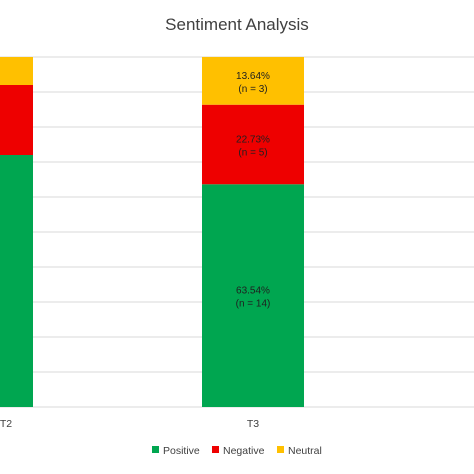 The width and height of the screenshot is (474, 474). Describe the element at coordinates (244, 451) in the screenshot. I see `legend-label-negative: Negative` at that location.